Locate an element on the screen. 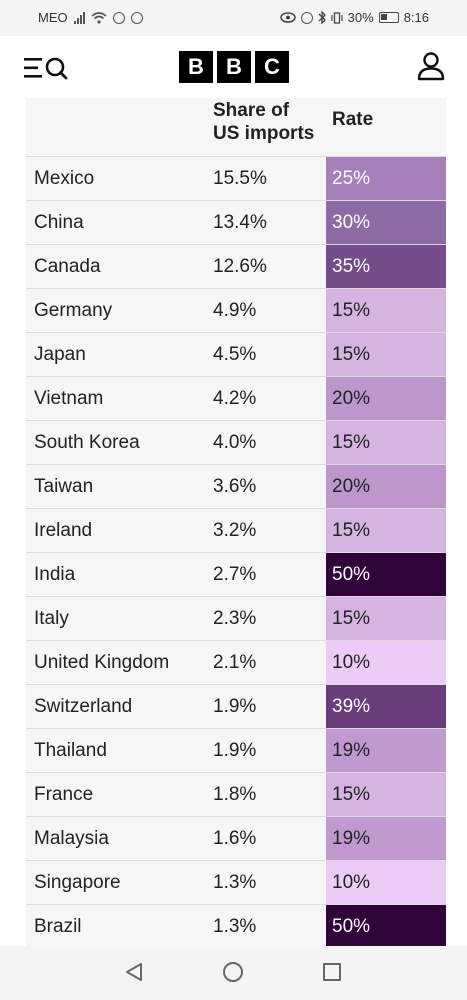  clock: 8:16 is located at coordinates (416, 17).